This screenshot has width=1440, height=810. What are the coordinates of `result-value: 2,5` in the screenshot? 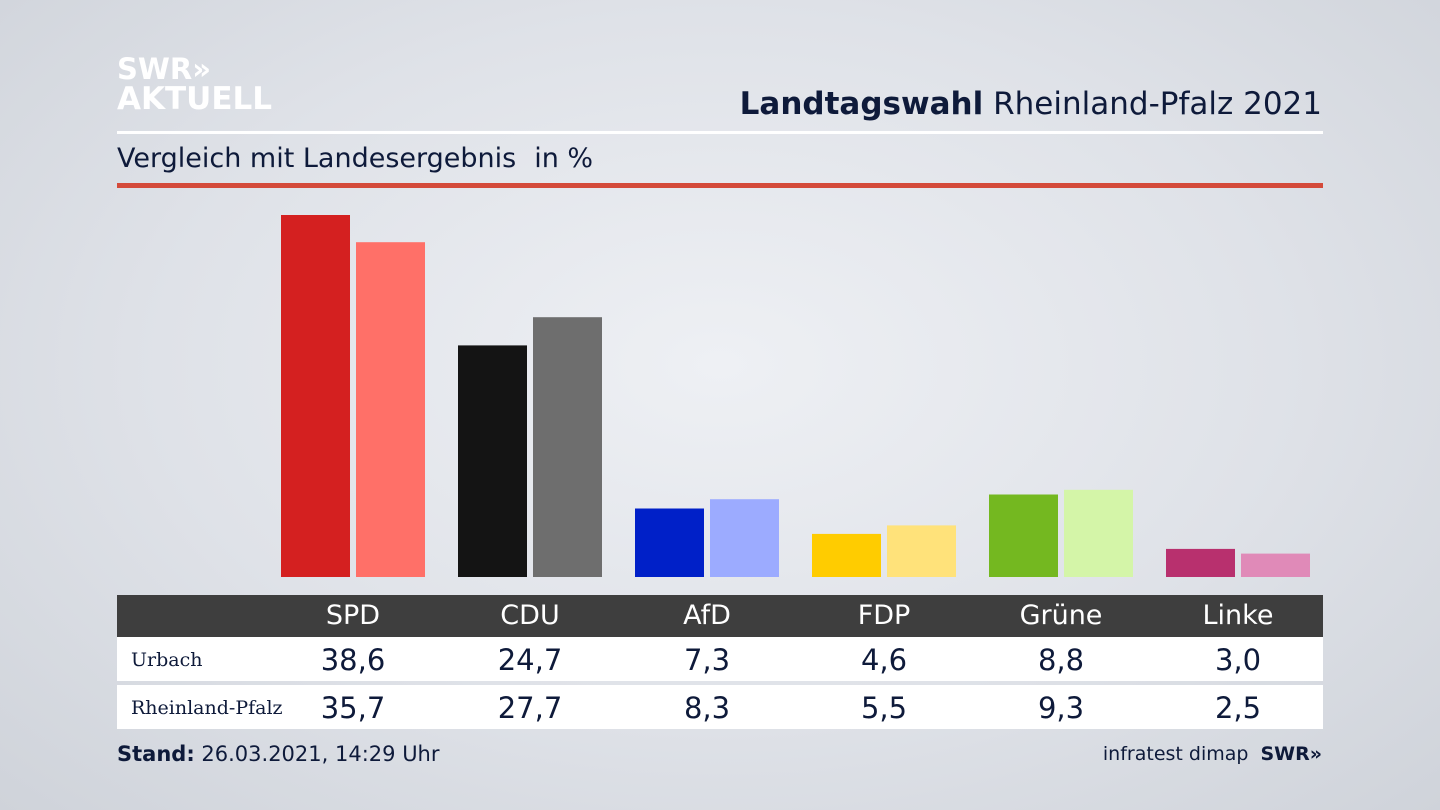 It's located at (1238, 708).